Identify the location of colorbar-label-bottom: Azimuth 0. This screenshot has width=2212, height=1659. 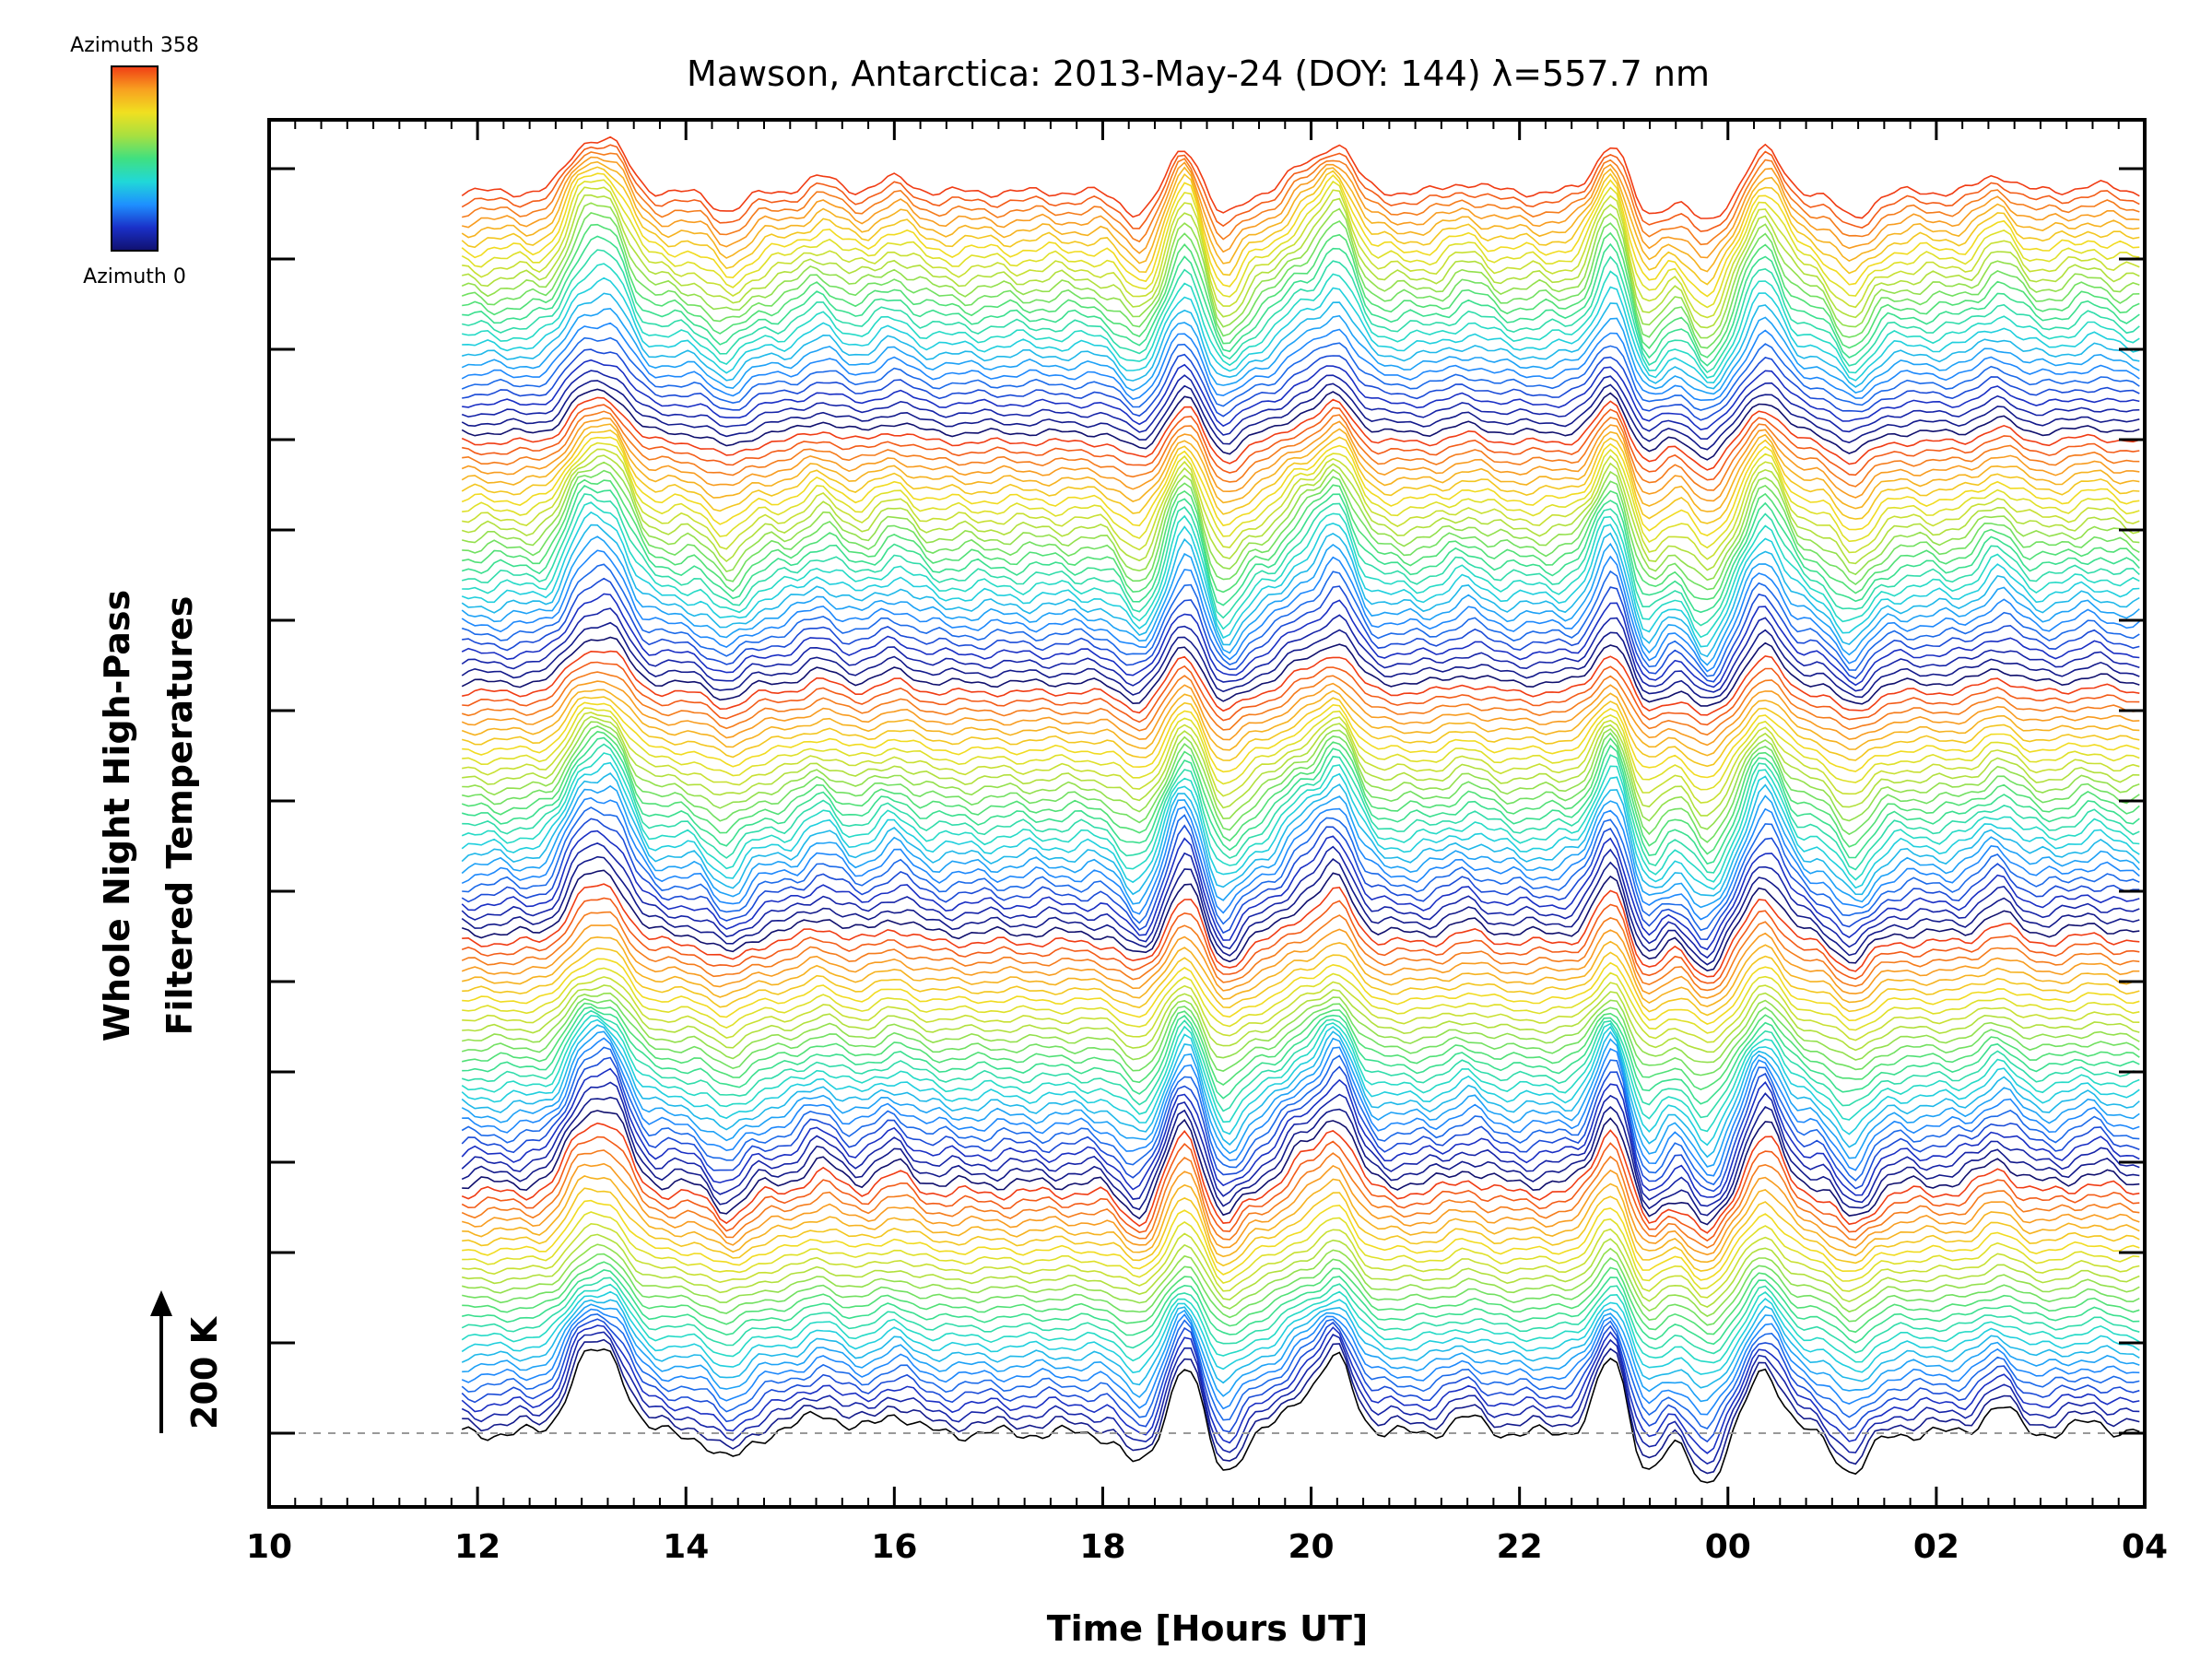
(134, 276).